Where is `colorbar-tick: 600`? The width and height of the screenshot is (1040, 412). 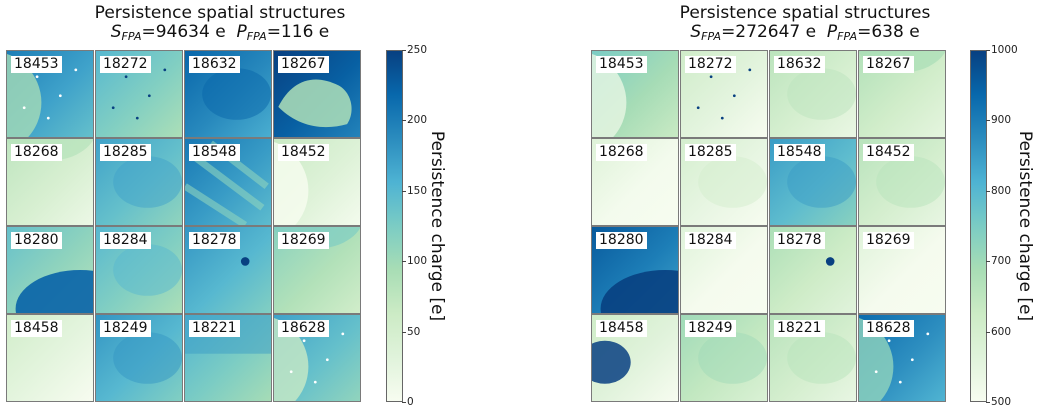
colorbar-tick: 600 is located at coordinates (998, 331).